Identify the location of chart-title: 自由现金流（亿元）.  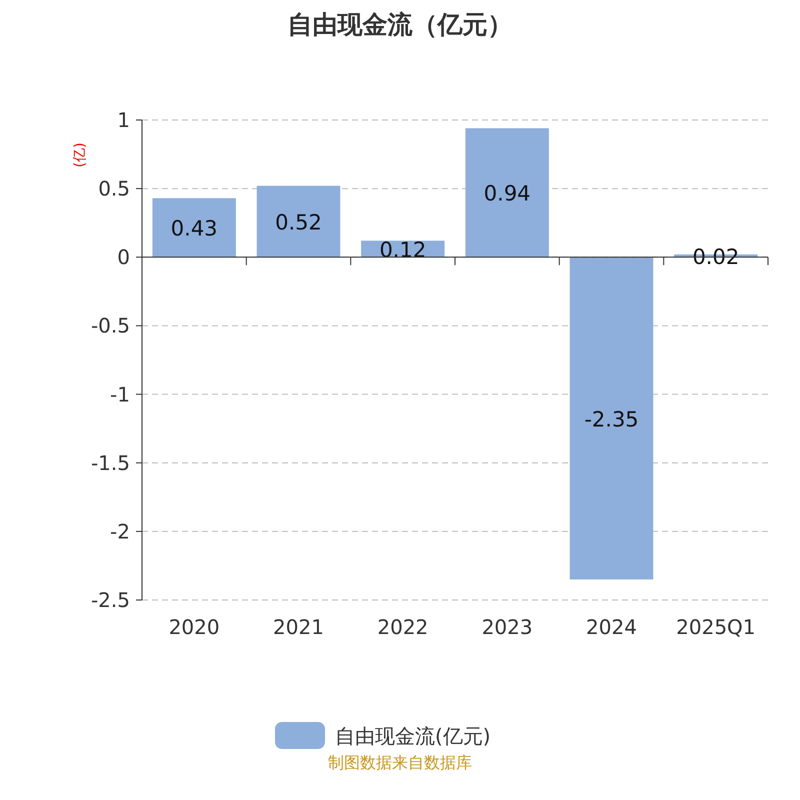
(400, 24).